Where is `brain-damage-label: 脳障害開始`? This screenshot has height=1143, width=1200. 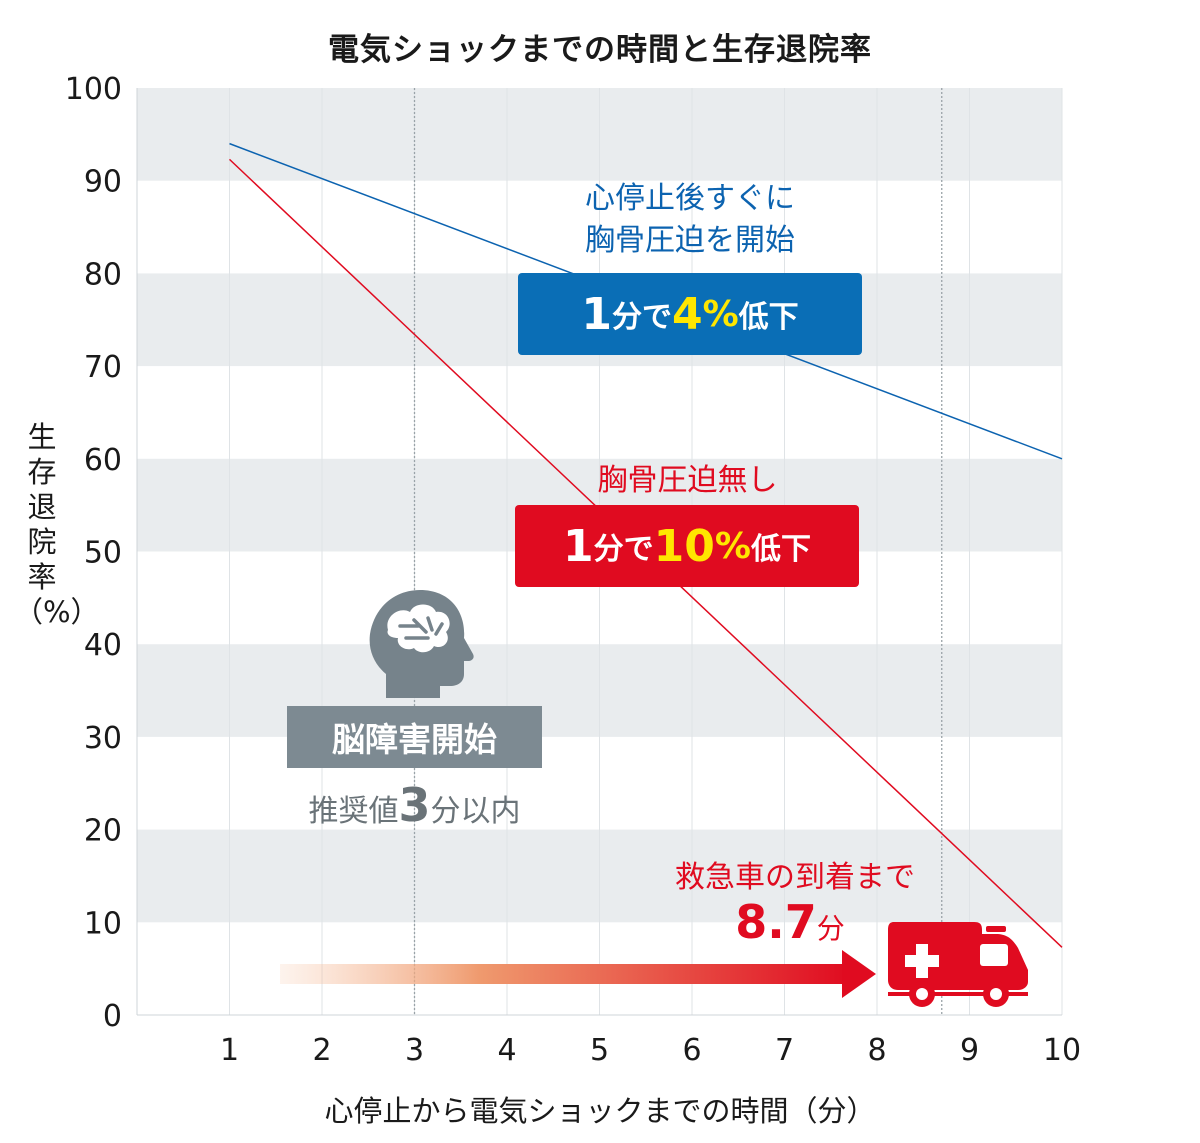
brain-damage-label: 脳障害開始 is located at coordinates (414, 737).